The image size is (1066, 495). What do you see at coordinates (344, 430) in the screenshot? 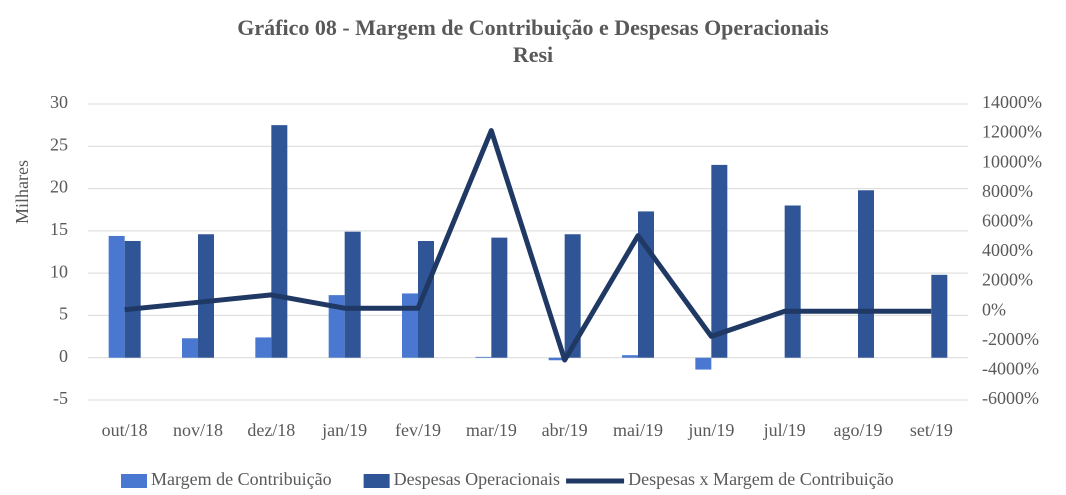
I see `x-tick-label: jan/19` at bounding box center [344, 430].